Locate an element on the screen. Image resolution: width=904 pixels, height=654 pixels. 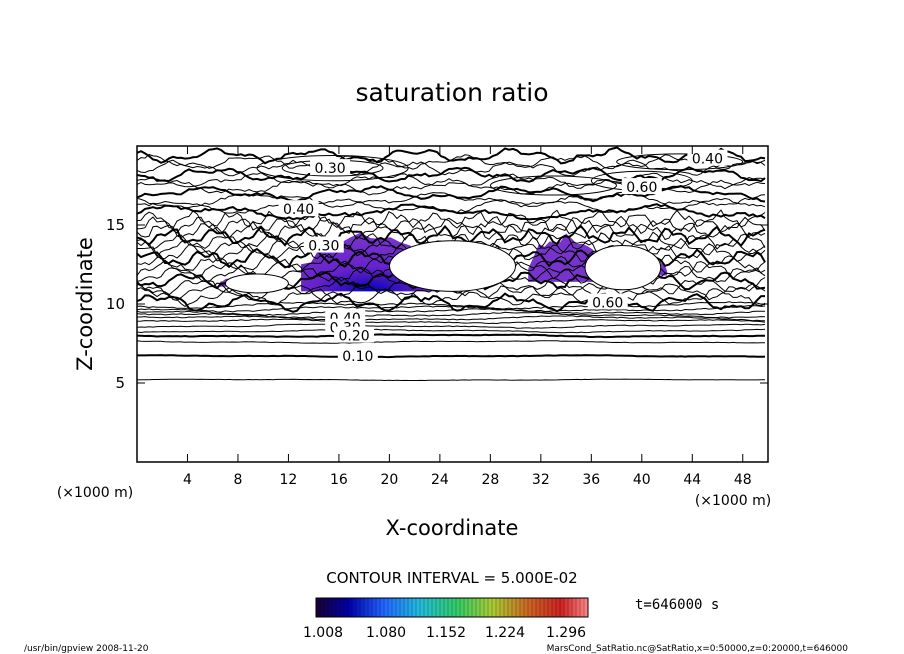
y-tick-label: 15 is located at coordinates (115, 225).